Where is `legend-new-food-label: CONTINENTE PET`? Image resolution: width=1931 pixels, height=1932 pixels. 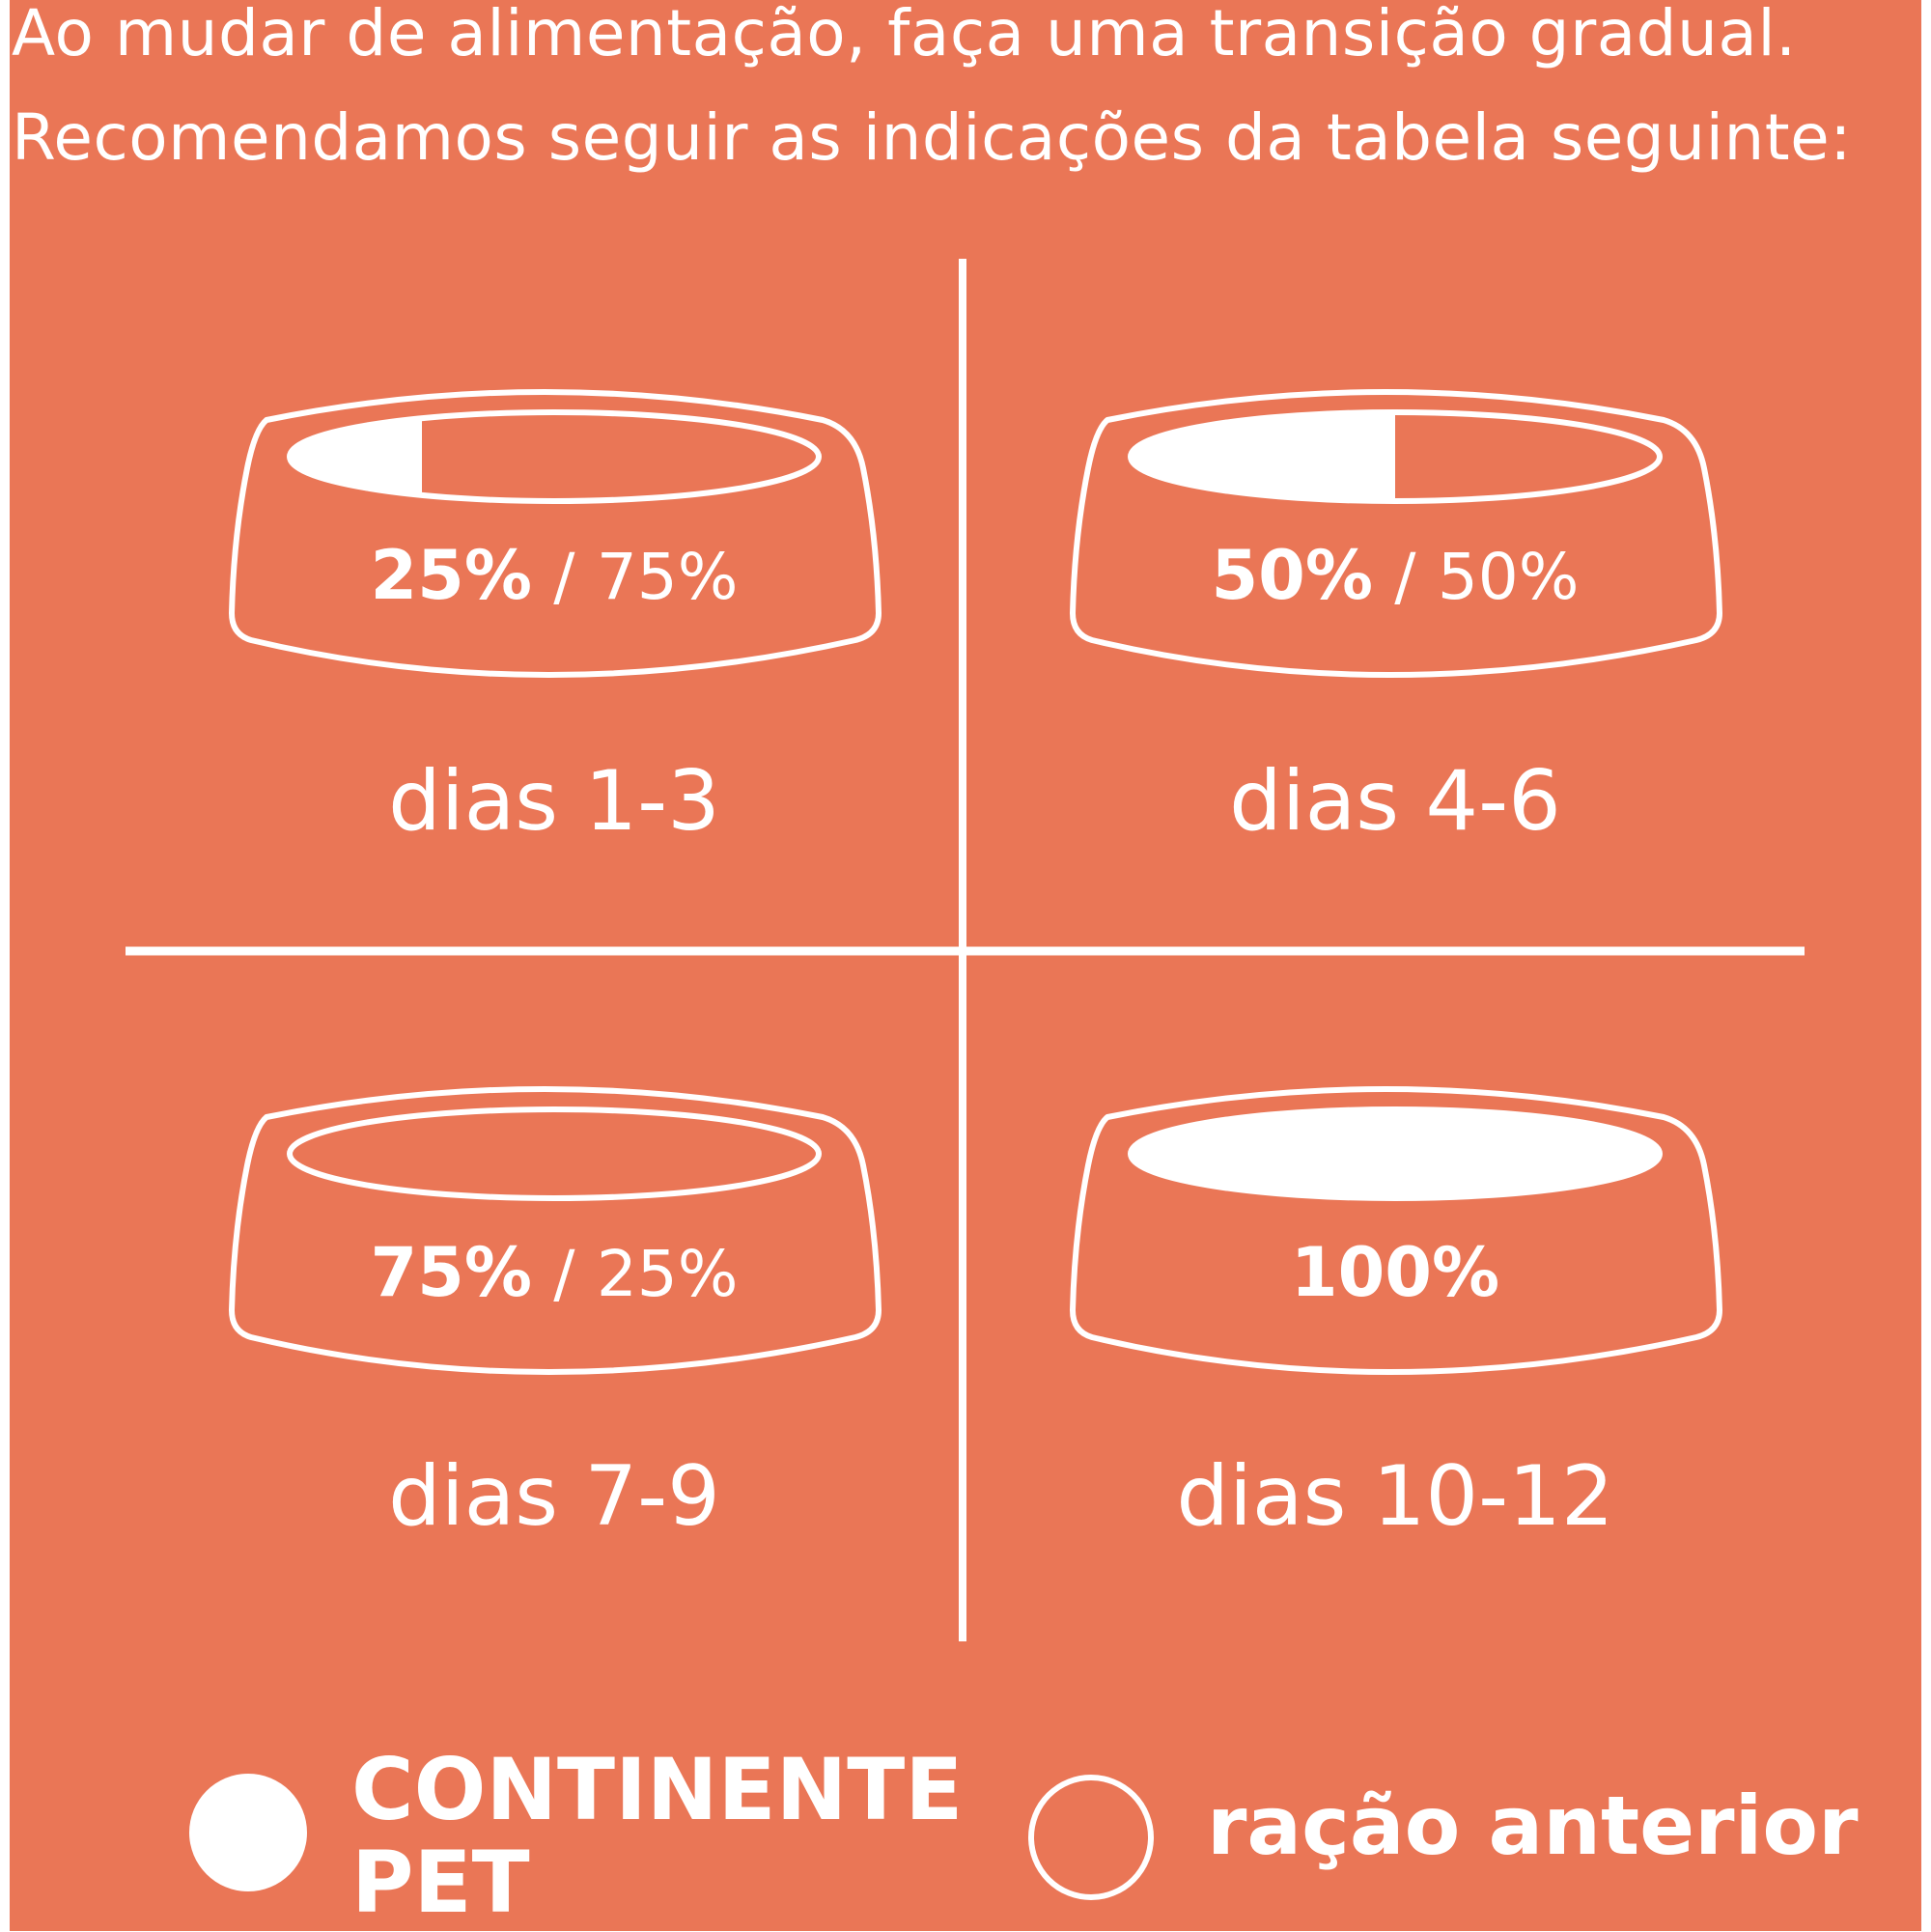 legend-new-food-label: CONTINENTE PET is located at coordinates (657, 1836).